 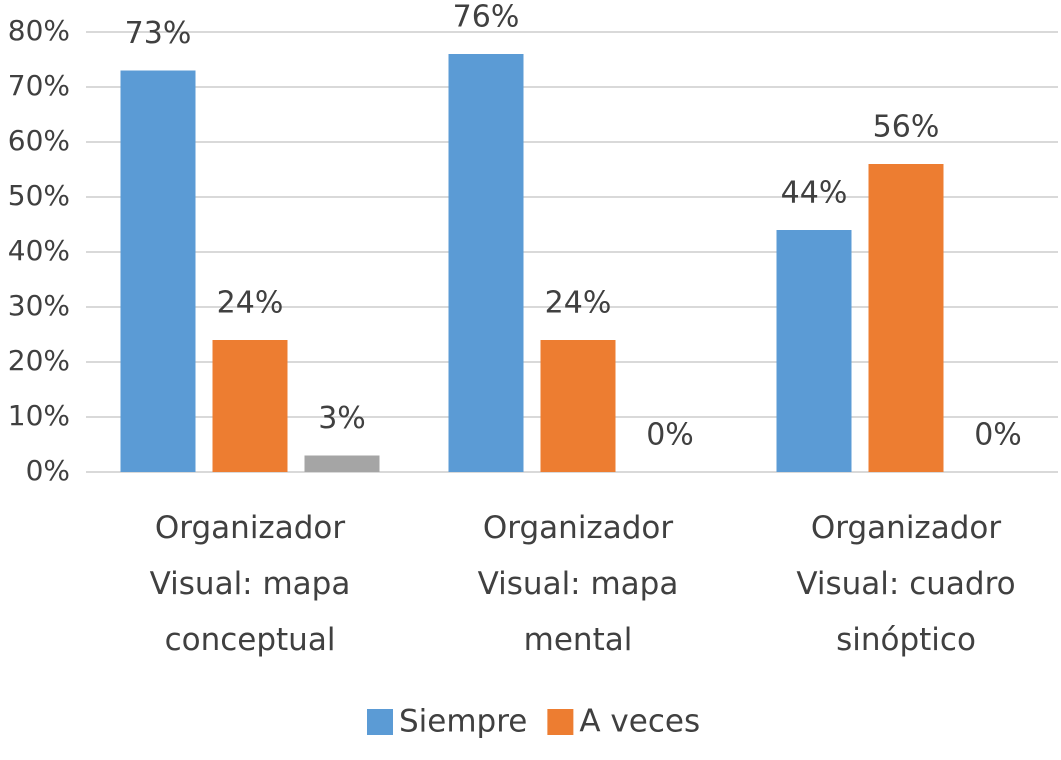 I want to click on x-tick-label: Organizador Visual: cuadro sinóptico, so click(x=906, y=584).